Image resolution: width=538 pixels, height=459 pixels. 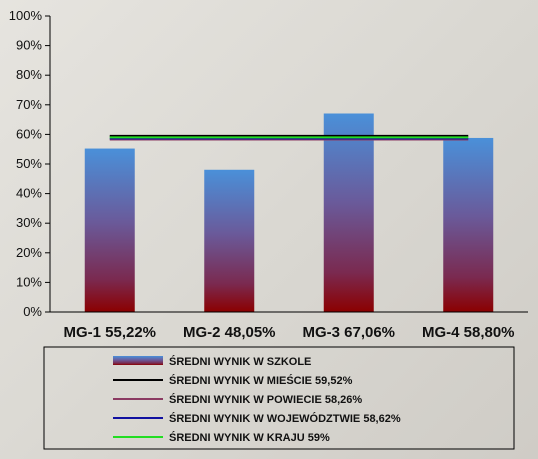 What do you see at coordinates (285, 418) in the screenshot?
I see `legend-label: ŚREDNI WYNIK W WOJEWÓDZTWIE 58,62%` at bounding box center [285, 418].